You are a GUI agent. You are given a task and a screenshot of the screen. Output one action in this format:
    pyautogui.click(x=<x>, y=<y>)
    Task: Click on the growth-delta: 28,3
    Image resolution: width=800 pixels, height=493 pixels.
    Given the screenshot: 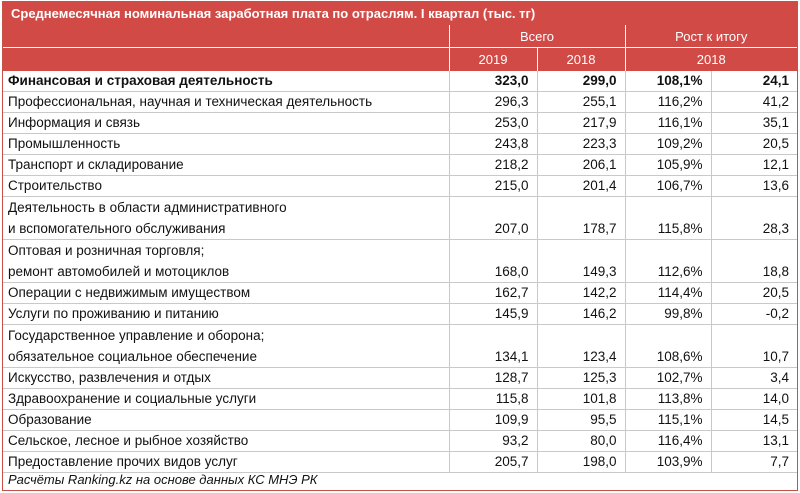 What is the action you would take?
    pyautogui.click(x=753, y=218)
    